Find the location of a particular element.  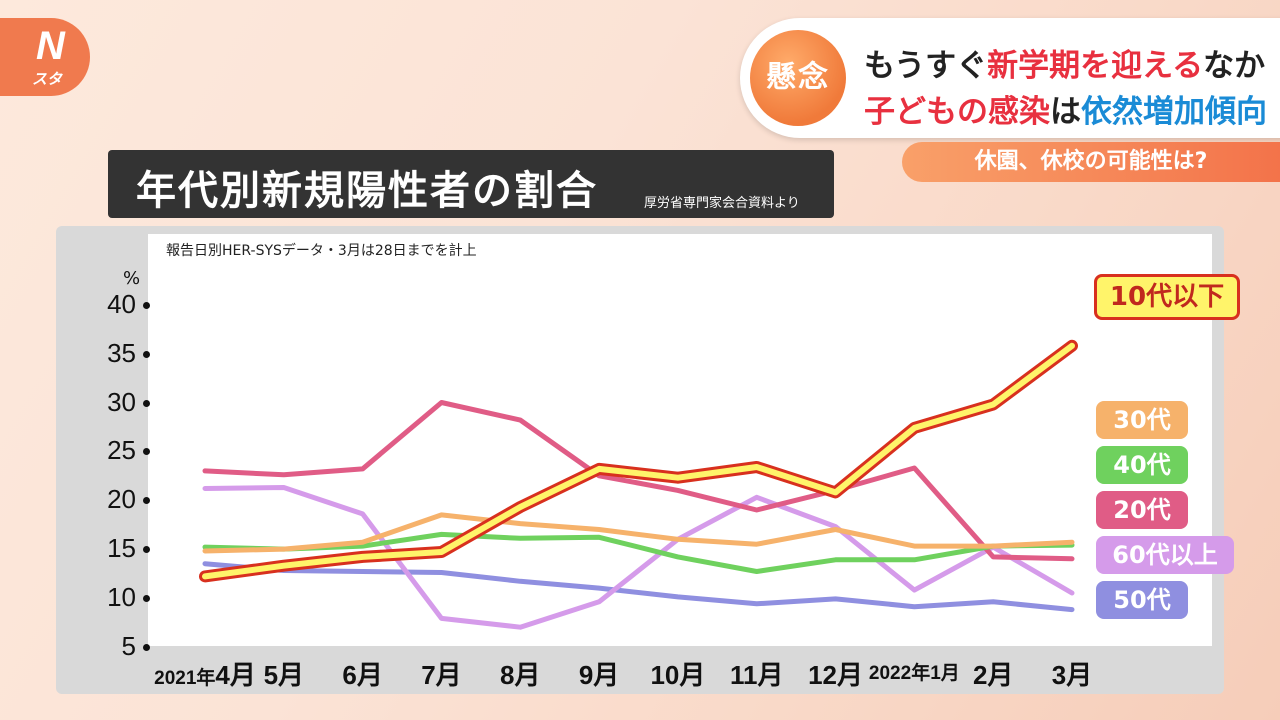

y-tick-label: 40 is located at coordinates (121, 303).